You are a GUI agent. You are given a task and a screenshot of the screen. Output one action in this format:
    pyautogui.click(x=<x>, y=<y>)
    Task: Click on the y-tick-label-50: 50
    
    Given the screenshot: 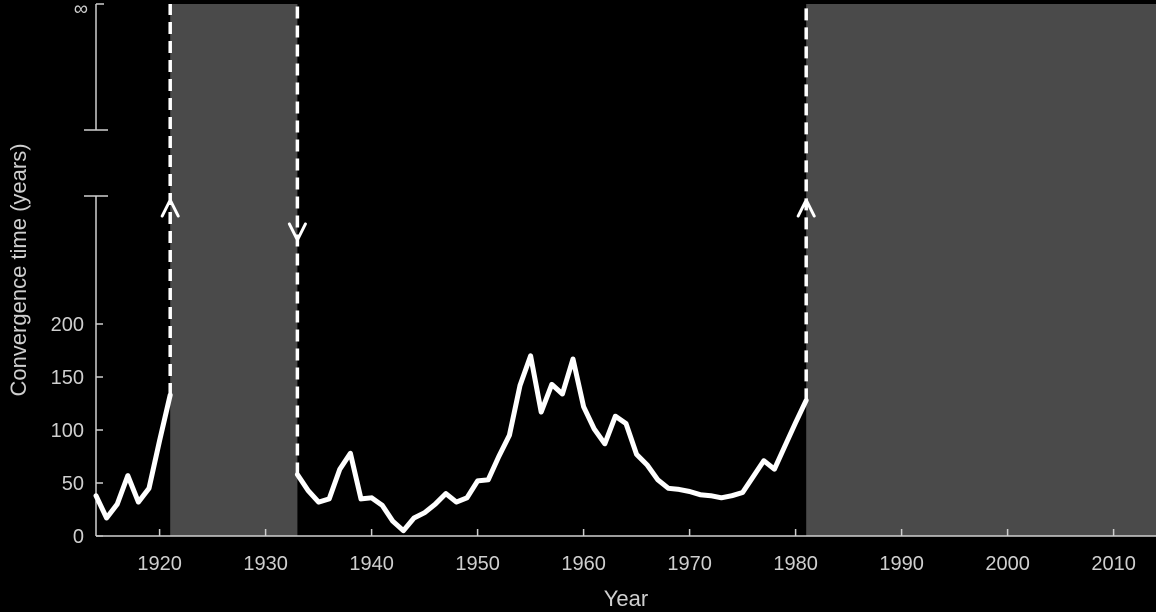 What is the action you would take?
    pyautogui.click(x=73, y=484)
    